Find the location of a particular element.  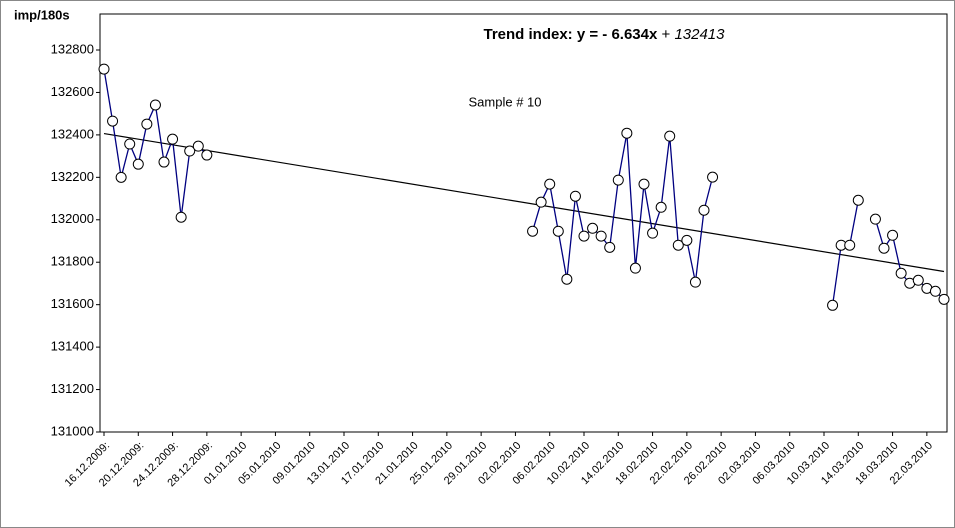

y-tick-label: 132800 is located at coordinates (72, 48).